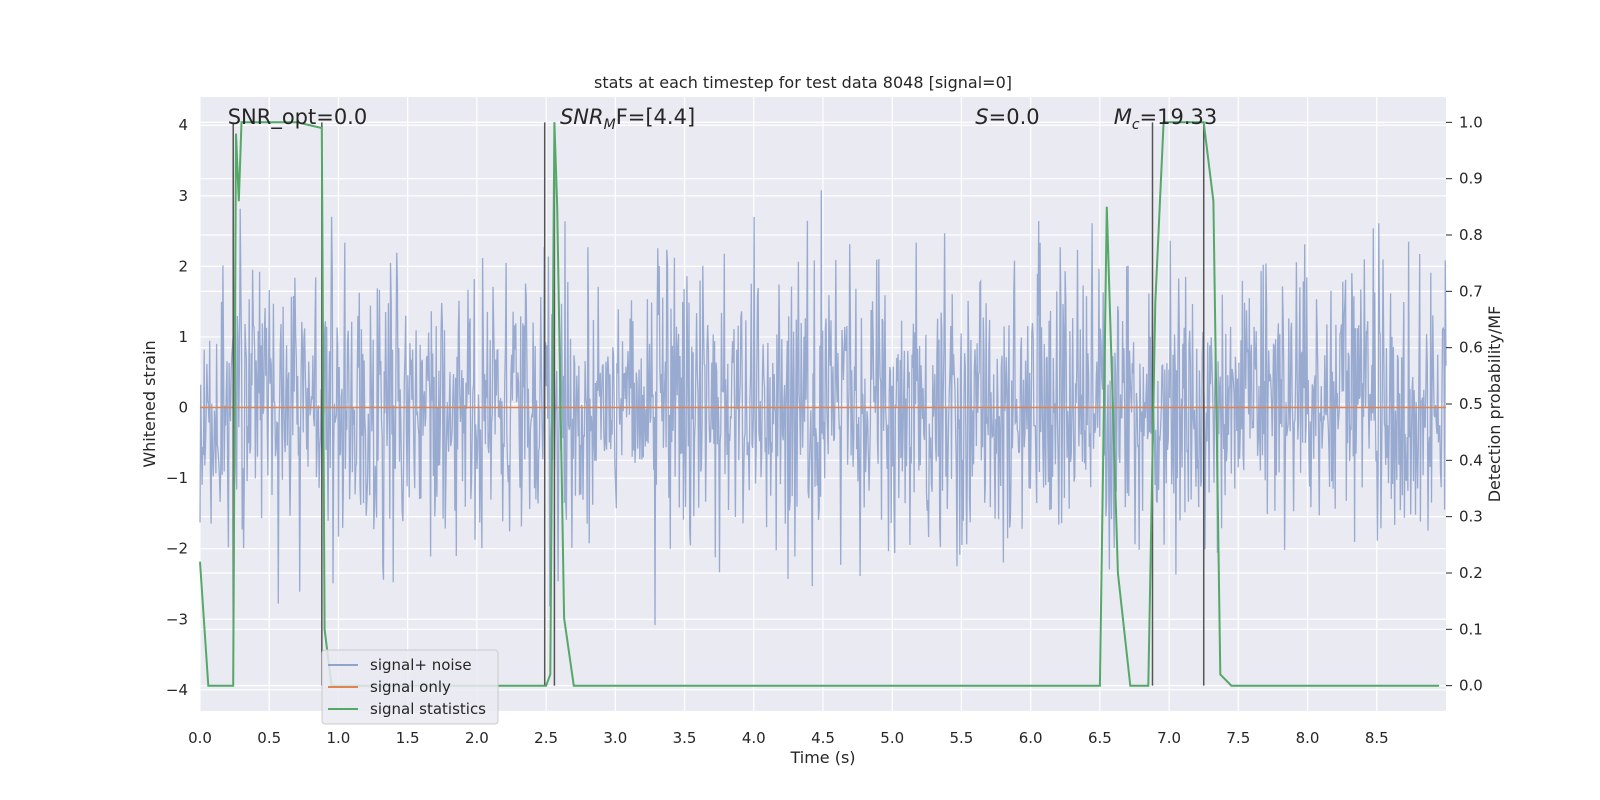 This screenshot has height=800, width=1600. What do you see at coordinates (1471, 348) in the screenshot?
I see `y2-tick-label: 0.6` at bounding box center [1471, 348].